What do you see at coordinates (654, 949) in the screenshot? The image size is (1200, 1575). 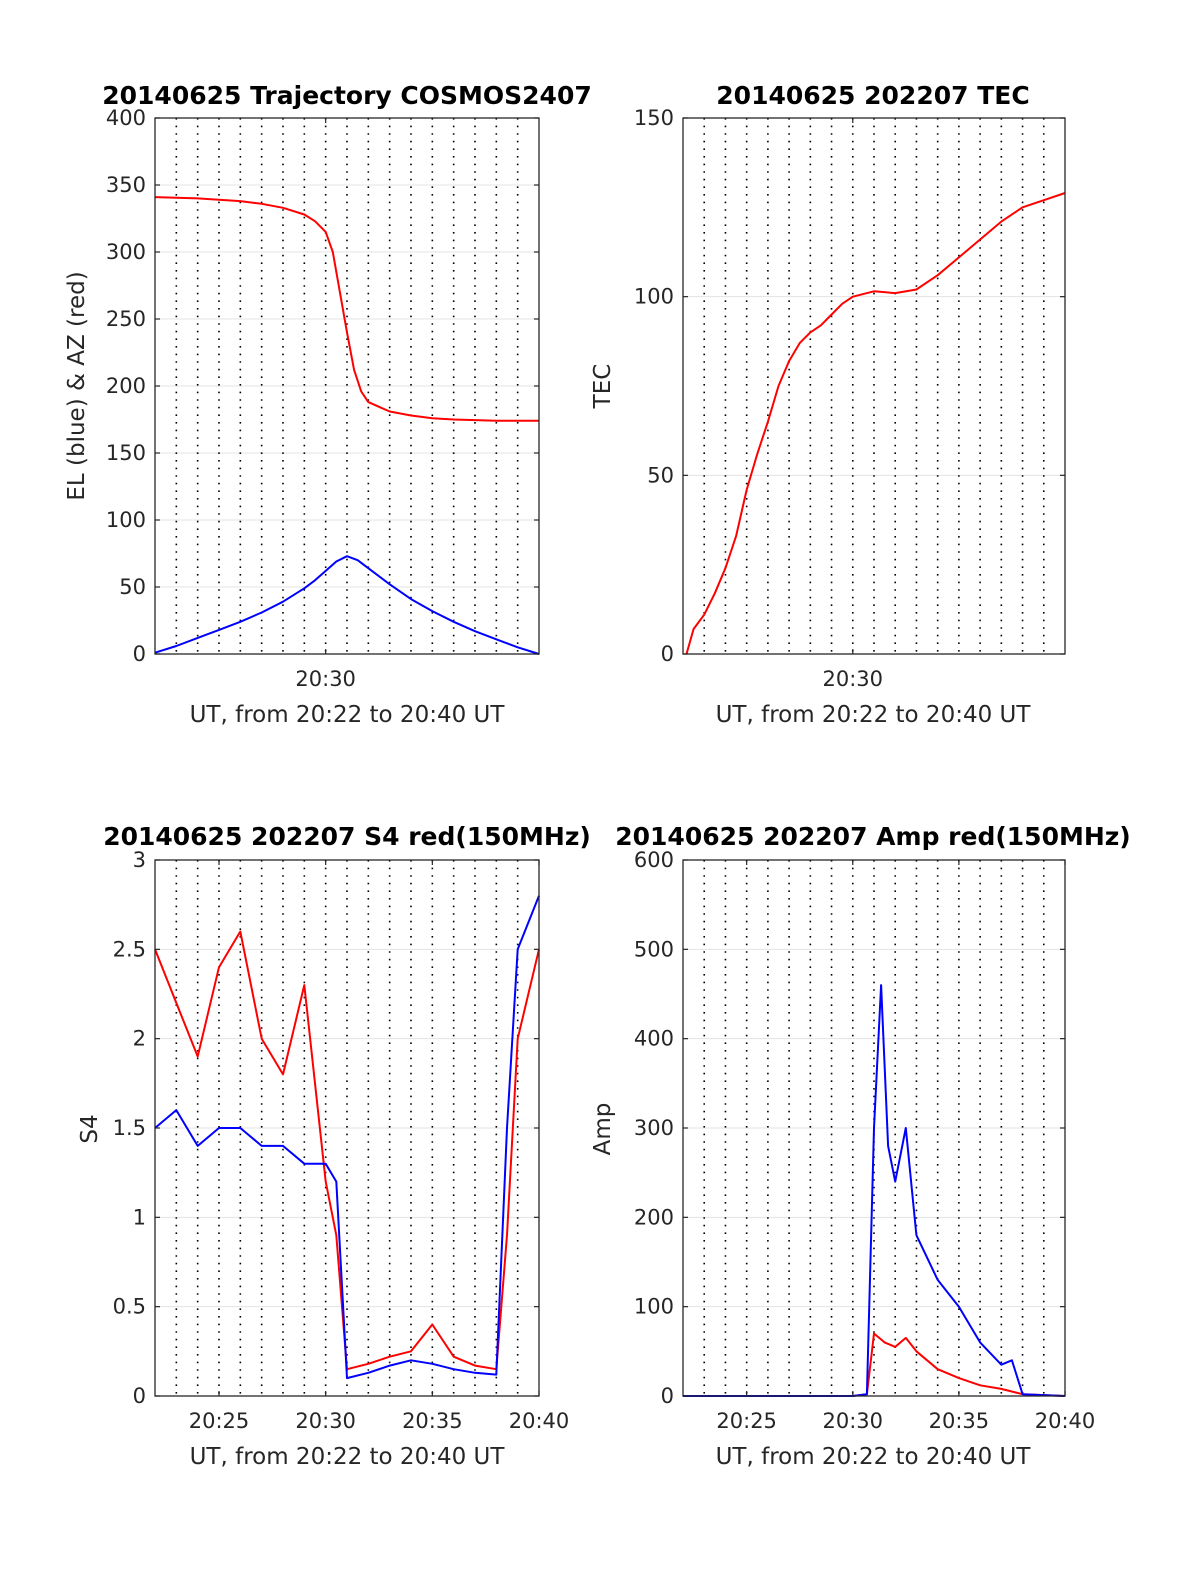 I see `y-tick-label: 500` at bounding box center [654, 949].